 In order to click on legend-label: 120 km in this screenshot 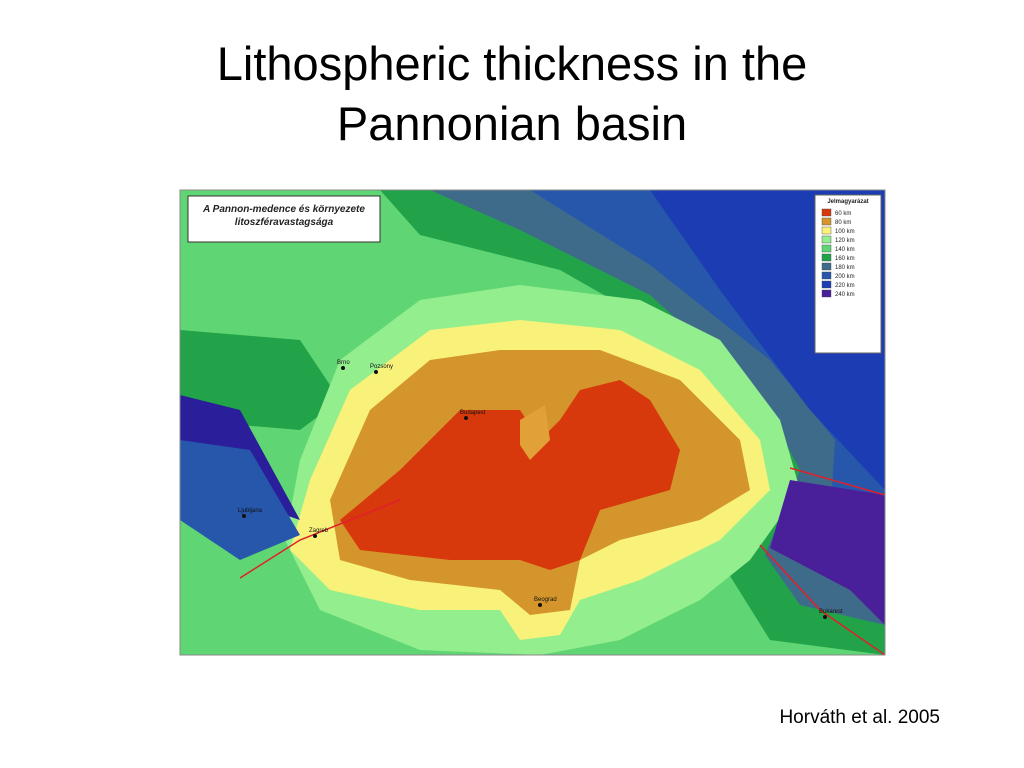, I will do `click(845, 241)`.